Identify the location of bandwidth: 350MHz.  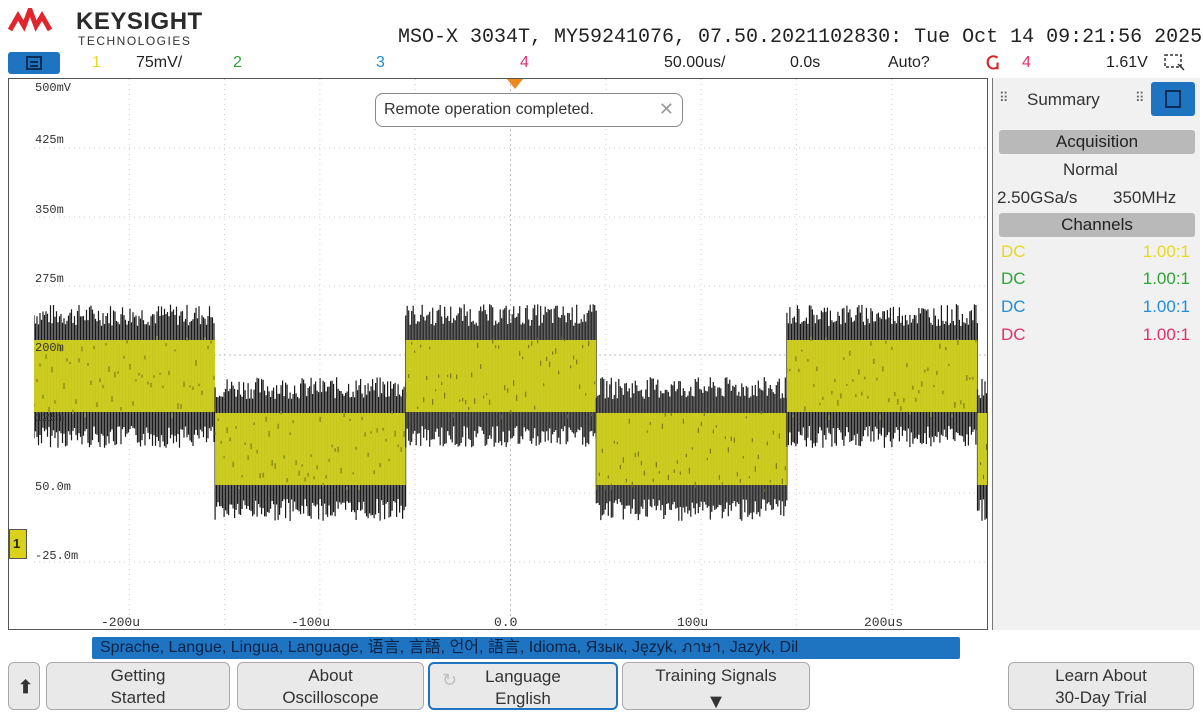
(1145, 197).